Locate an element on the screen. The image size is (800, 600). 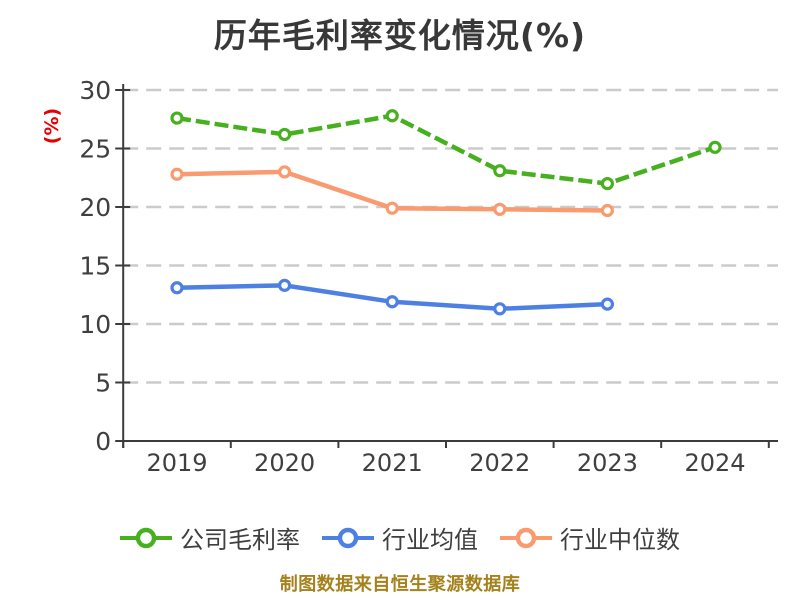
y-tick-label: 5 is located at coordinates (103, 383).